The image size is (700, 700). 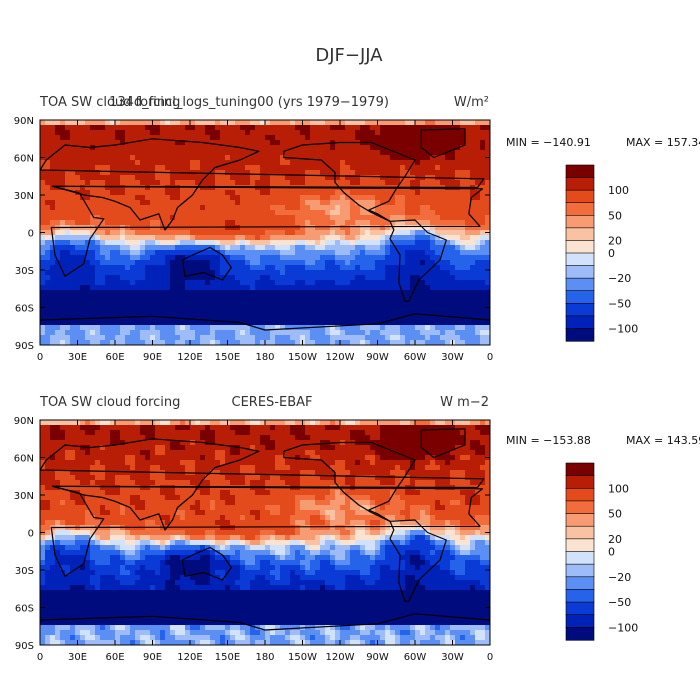 I want to click on colorbar-label: −100, so click(x=623, y=328).